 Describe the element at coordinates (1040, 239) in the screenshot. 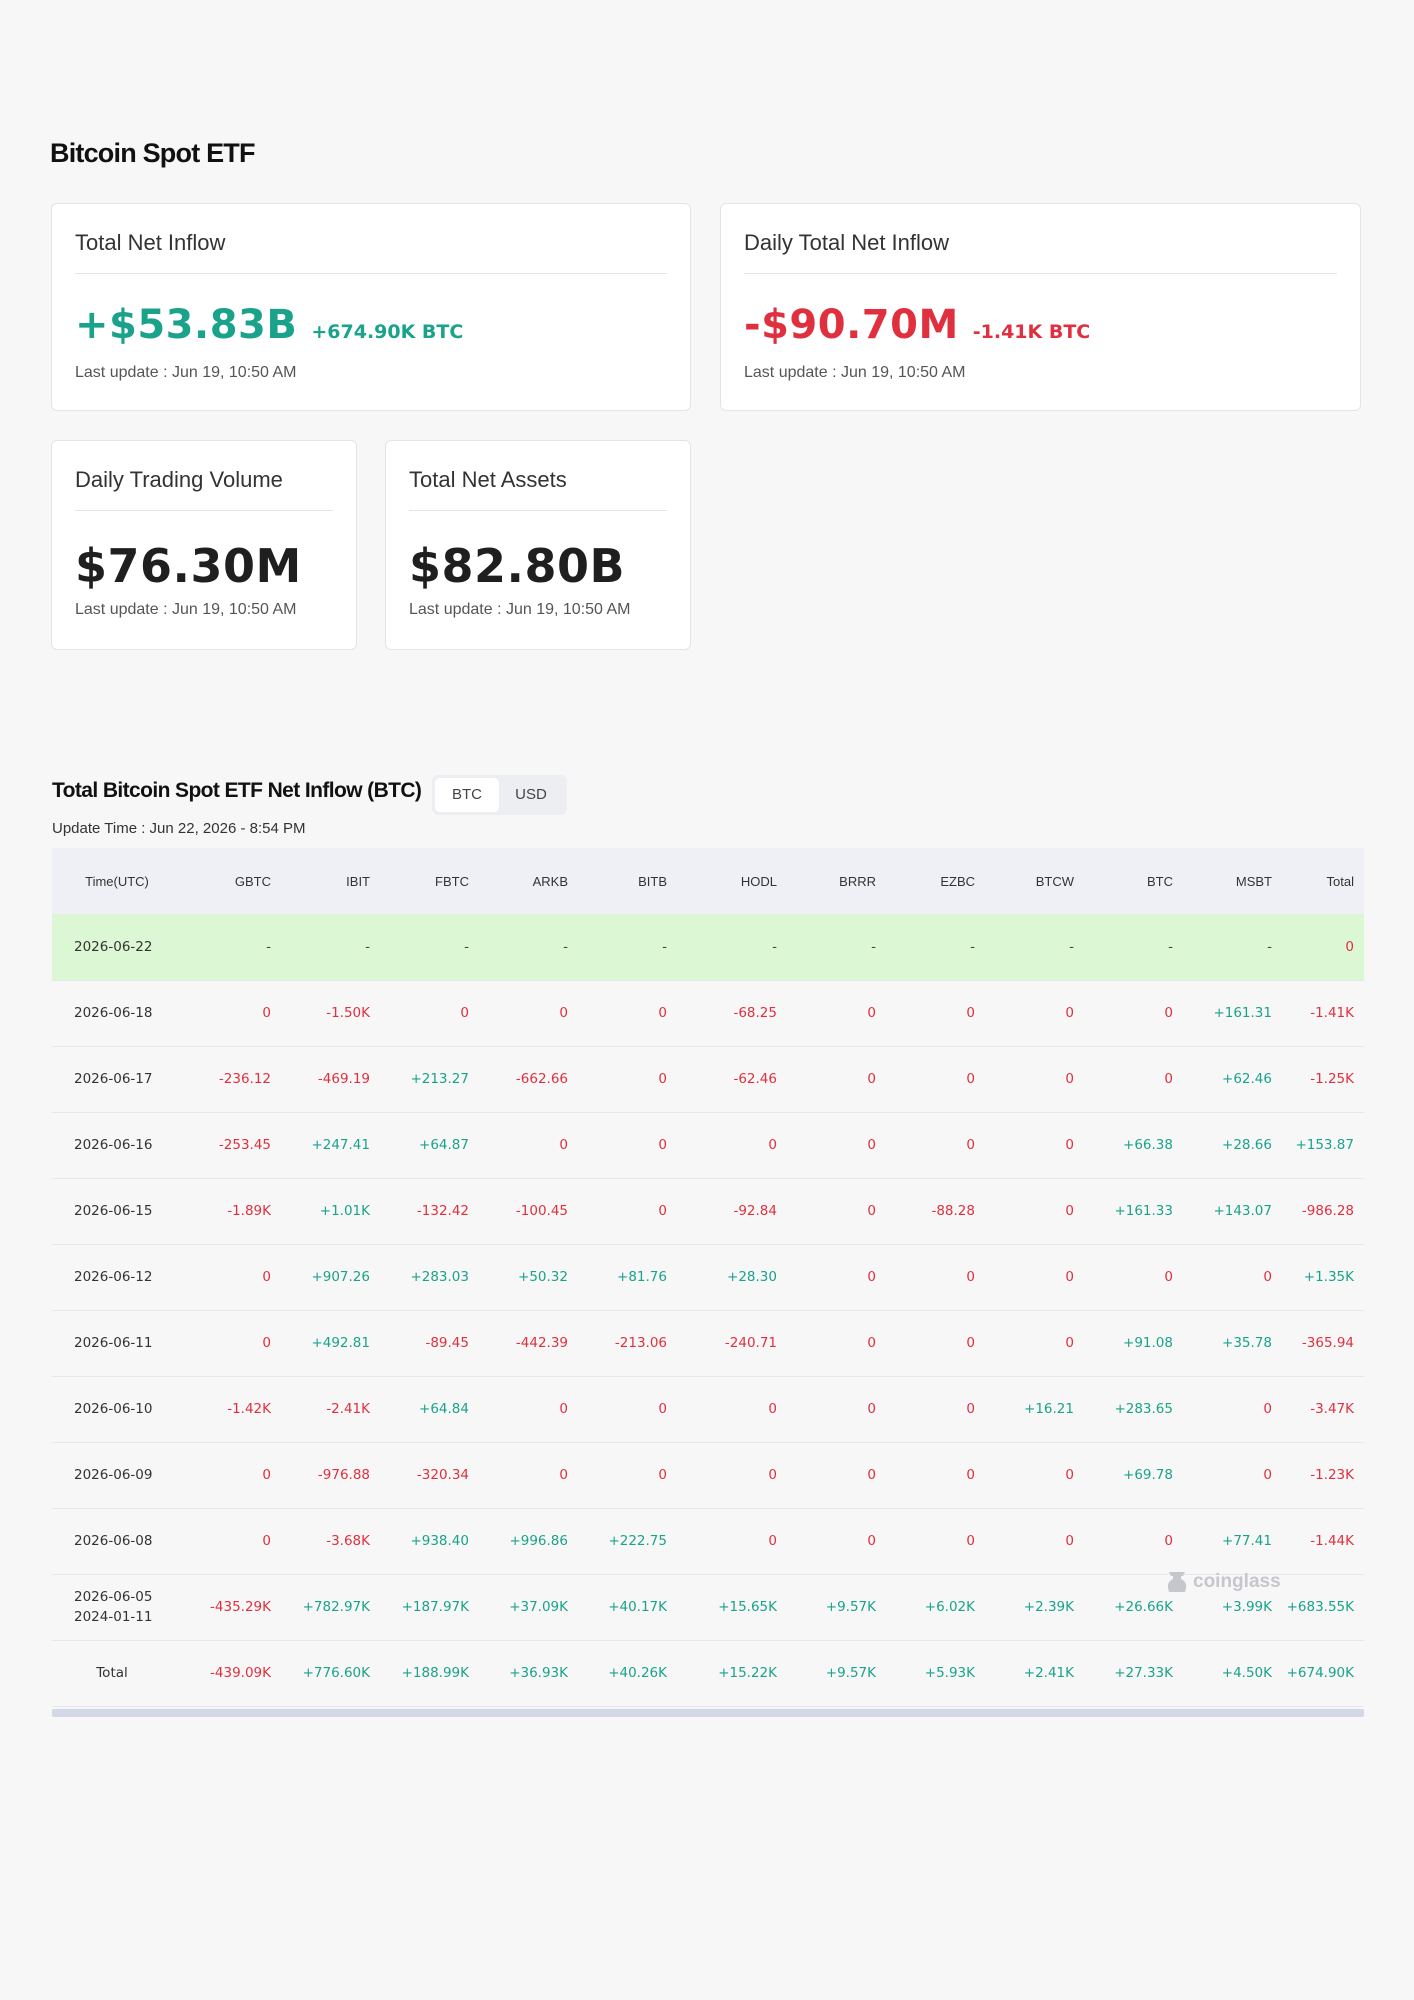

I see `card-title: Daily Total Net Inflow` at that location.